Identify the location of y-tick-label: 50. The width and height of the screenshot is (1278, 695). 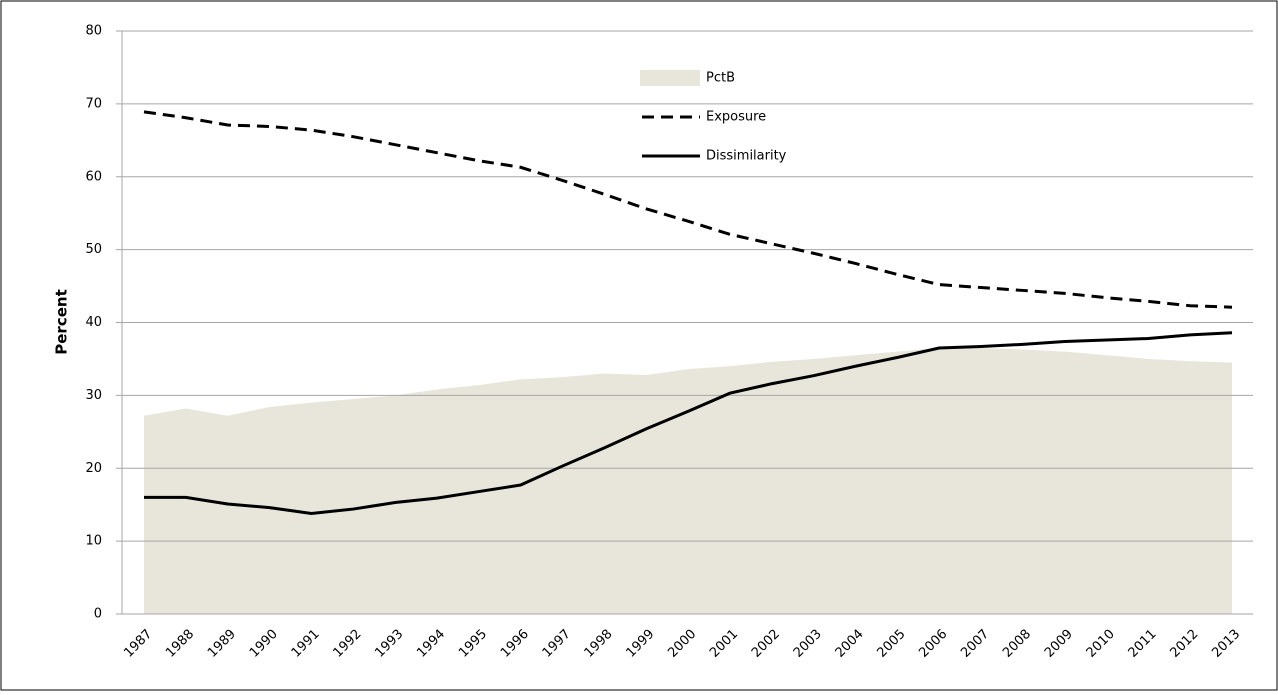
(93, 249).